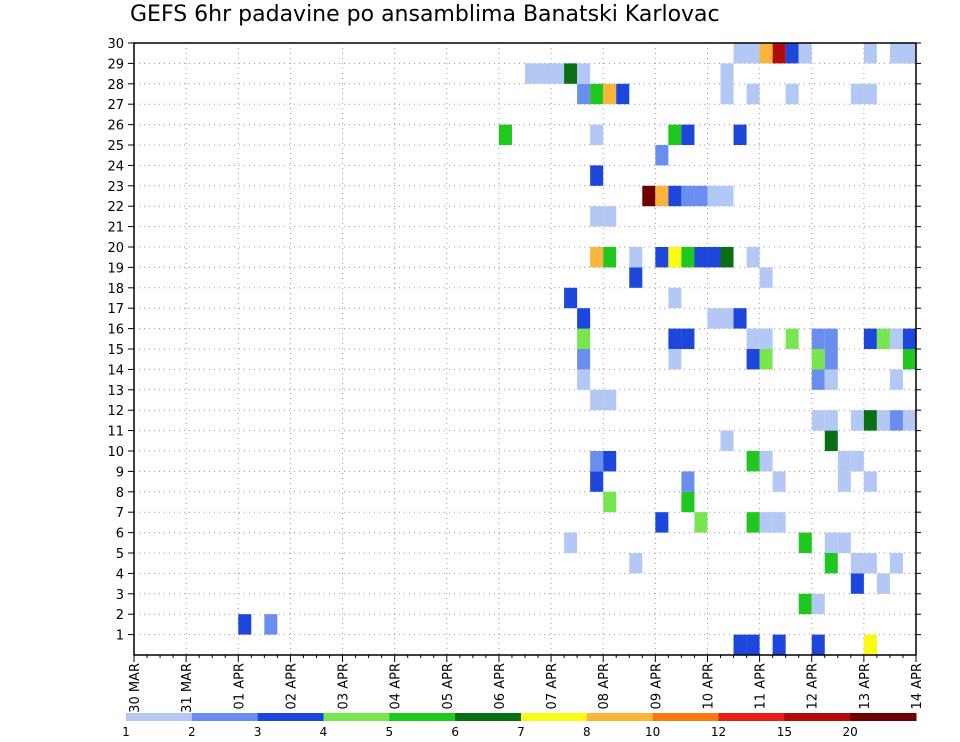 The width and height of the screenshot is (960, 742). Describe the element at coordinates (344, 686) in the screenshot. I see `x-tick-label: 03 APR` at that location.